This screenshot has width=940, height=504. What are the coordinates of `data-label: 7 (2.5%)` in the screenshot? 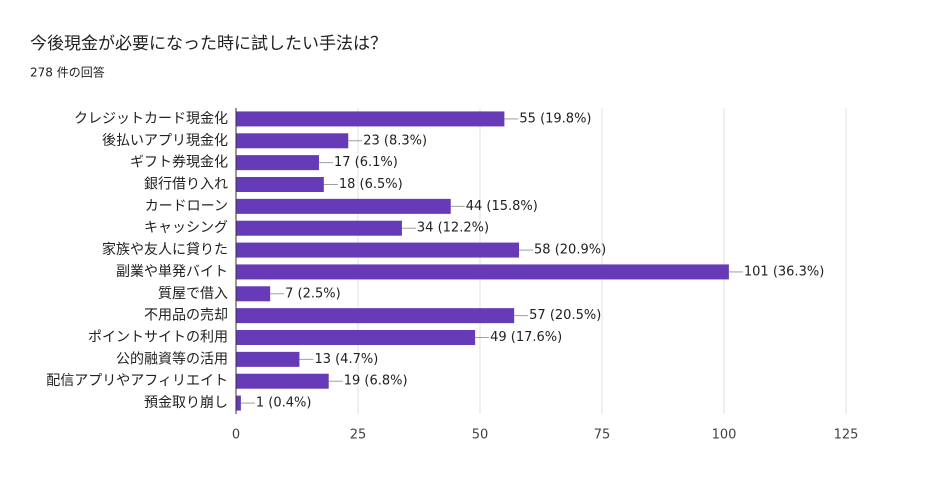 It's located at (313, 293).